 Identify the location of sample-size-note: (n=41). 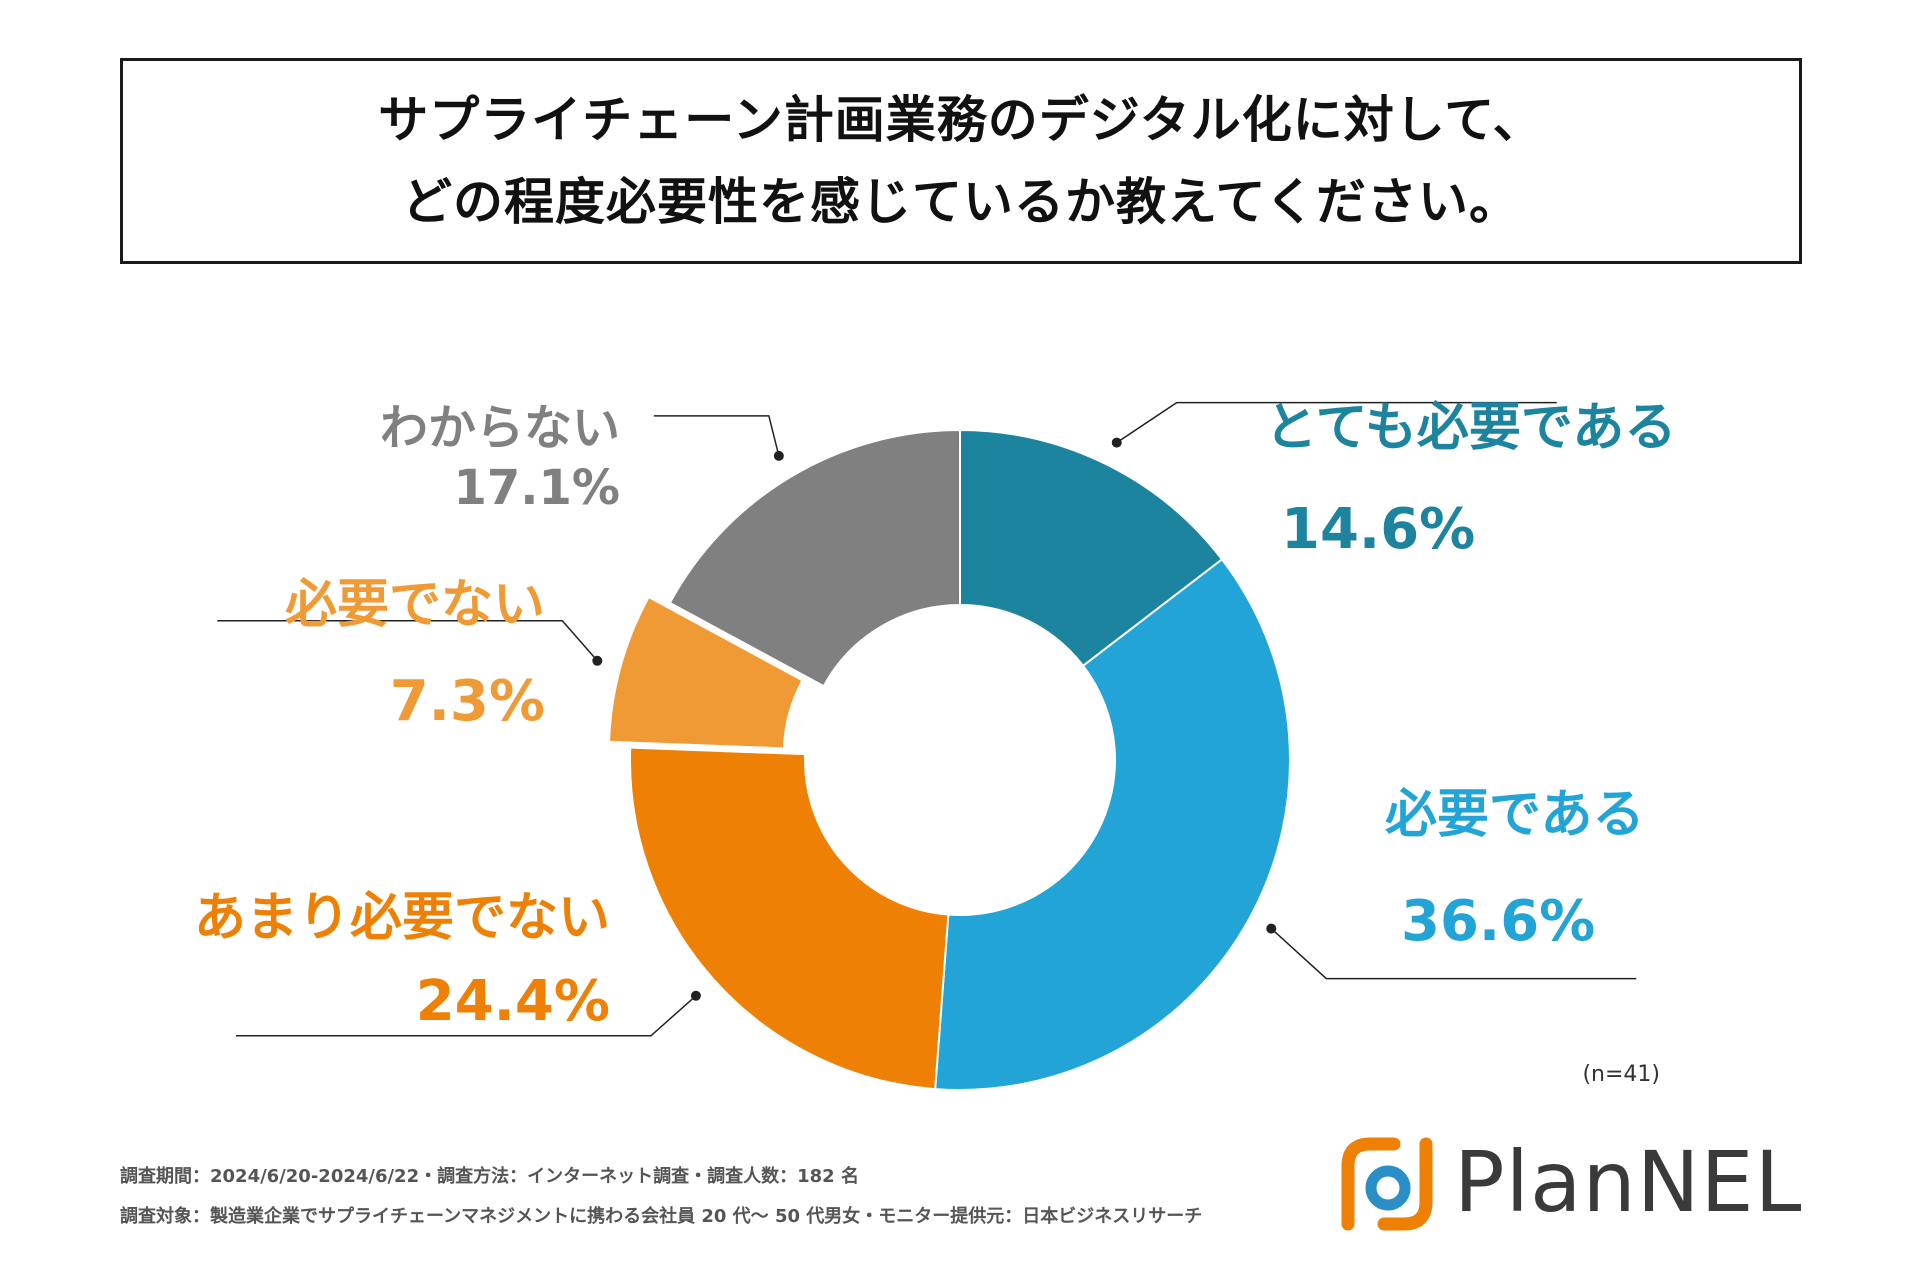
(1621, 1074).